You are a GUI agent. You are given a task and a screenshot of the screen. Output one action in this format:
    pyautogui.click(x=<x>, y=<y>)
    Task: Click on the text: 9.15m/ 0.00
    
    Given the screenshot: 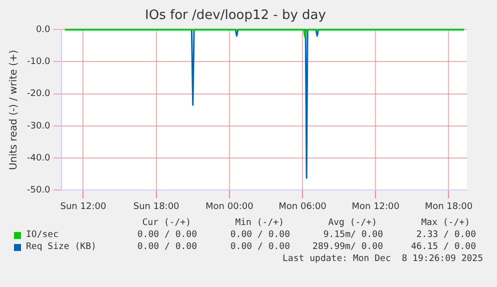 What is the action you would take?
    pyautogui.click(x=353, y=236)
    